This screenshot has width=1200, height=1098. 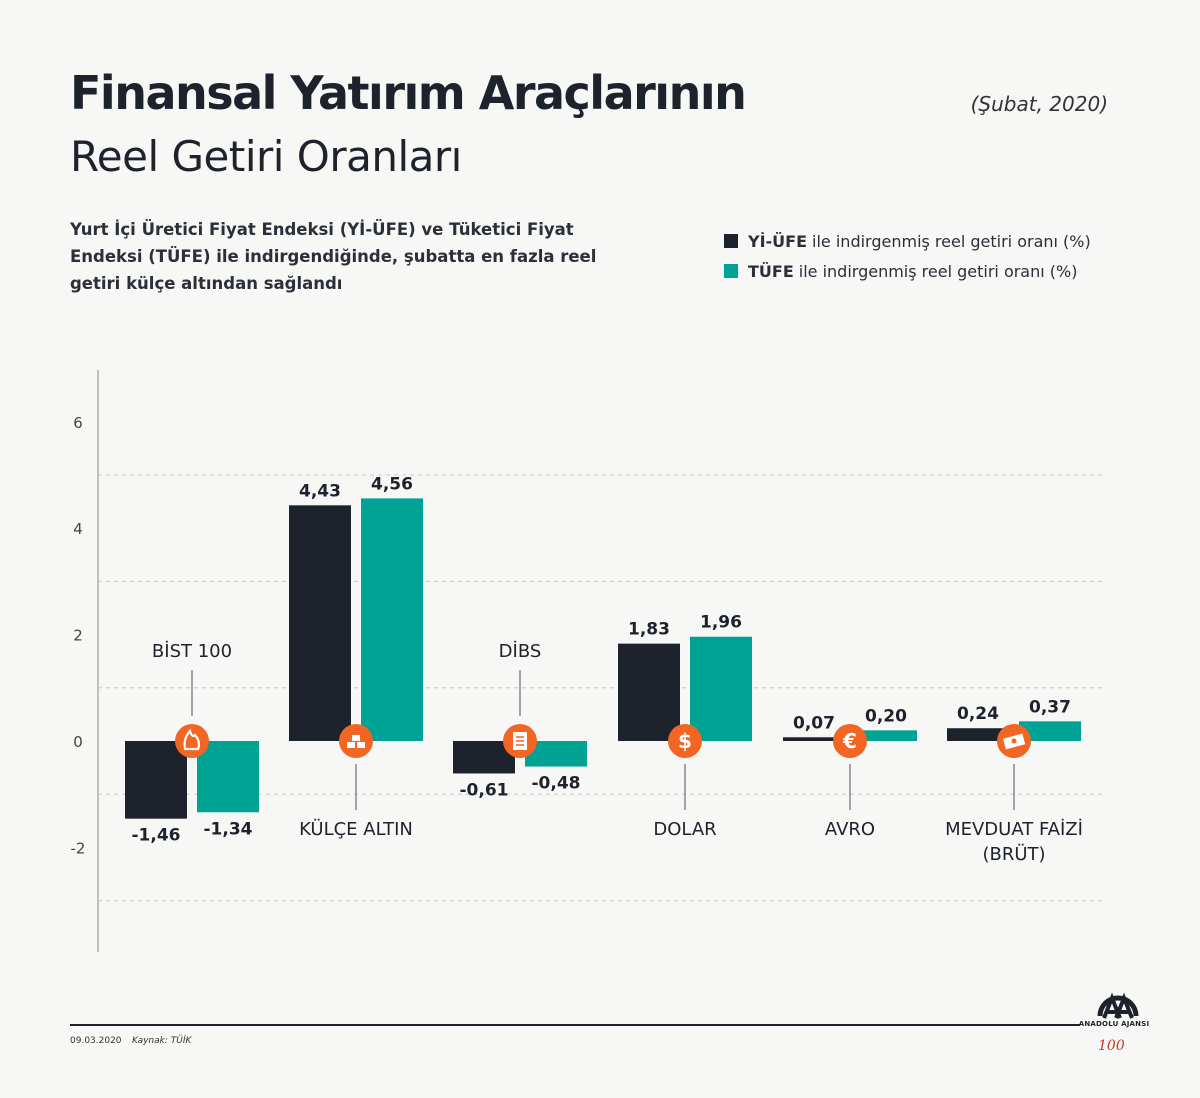 What do you see at coordinates (320, 491) in the screenshot?
I see `data-label: 4,43` at bounding box center [320, 491].